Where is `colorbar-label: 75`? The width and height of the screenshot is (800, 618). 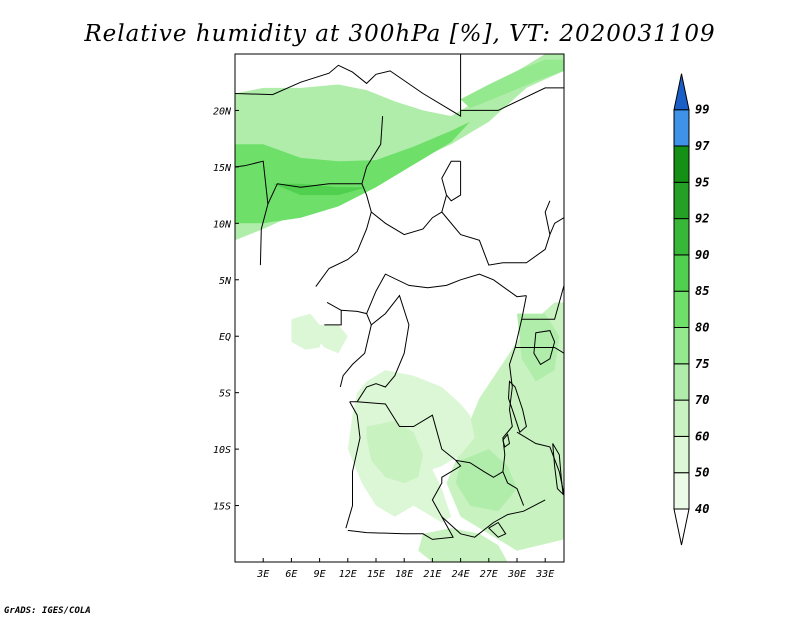 colorbar-label: 75 is located at coordinates (702, 364).